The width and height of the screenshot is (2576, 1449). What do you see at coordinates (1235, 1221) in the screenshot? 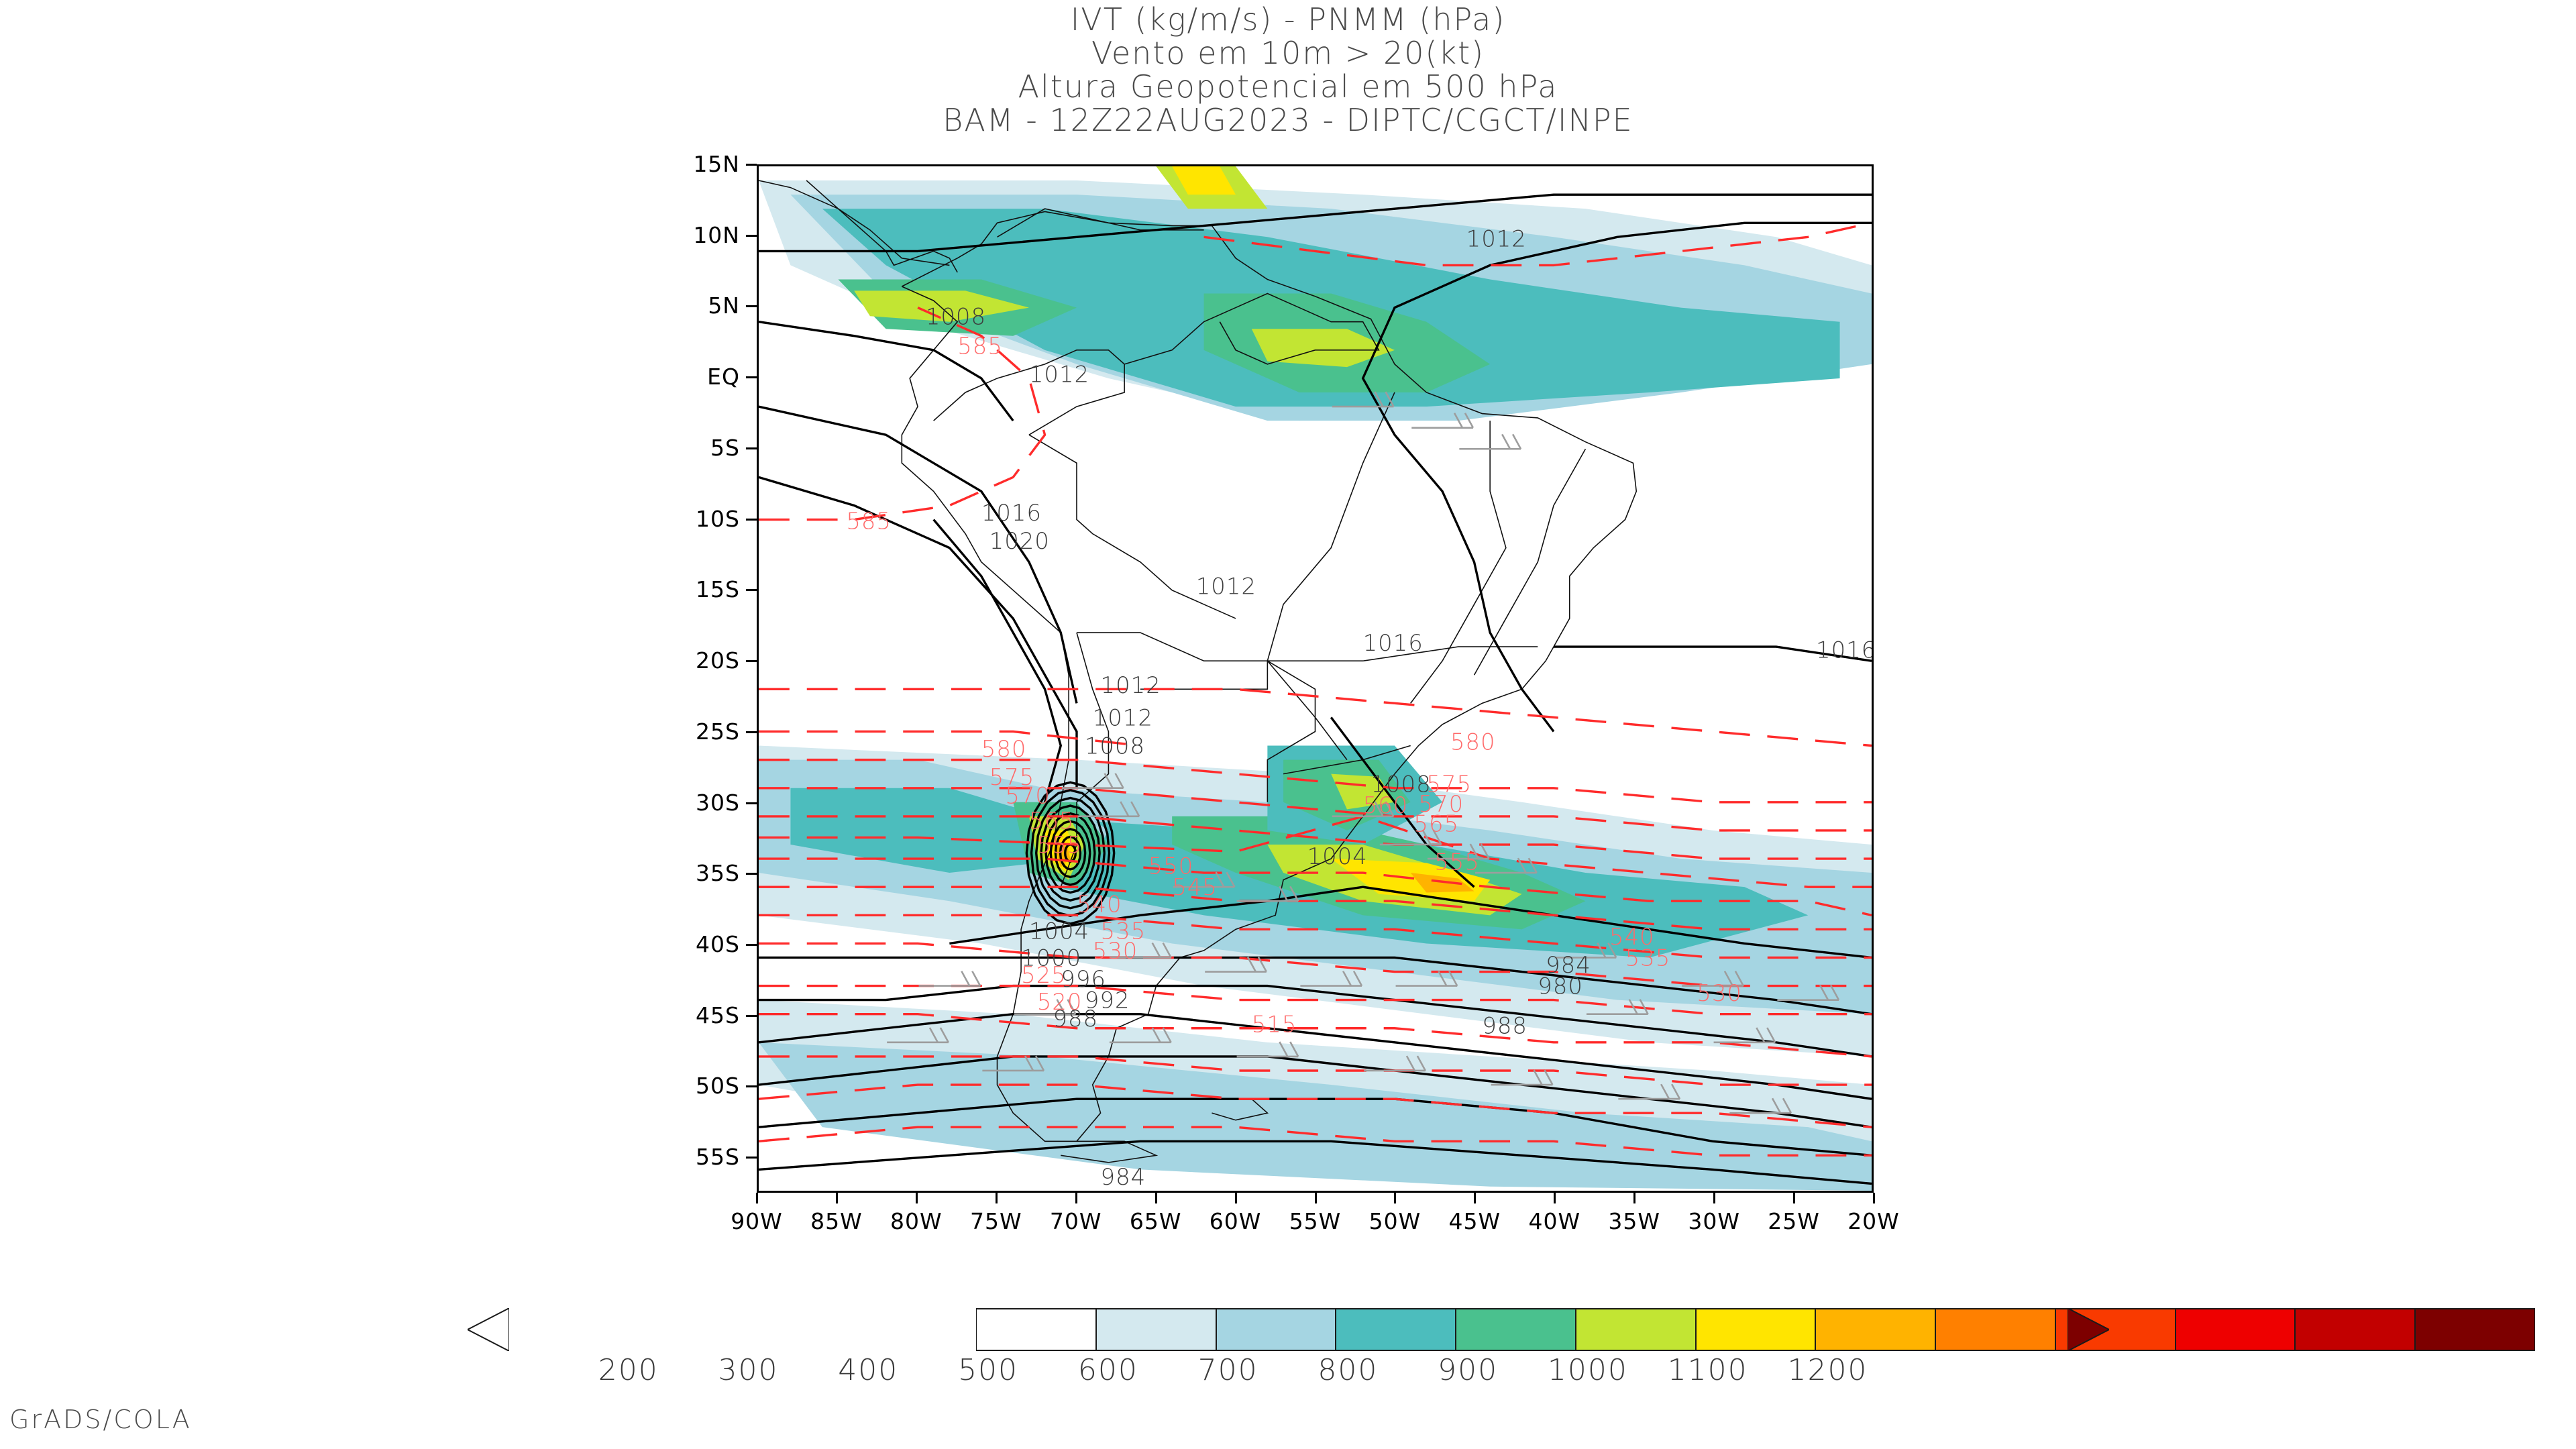
I see `x-axis-tick-60W: 60W` at bounding box center [1235, 1221].